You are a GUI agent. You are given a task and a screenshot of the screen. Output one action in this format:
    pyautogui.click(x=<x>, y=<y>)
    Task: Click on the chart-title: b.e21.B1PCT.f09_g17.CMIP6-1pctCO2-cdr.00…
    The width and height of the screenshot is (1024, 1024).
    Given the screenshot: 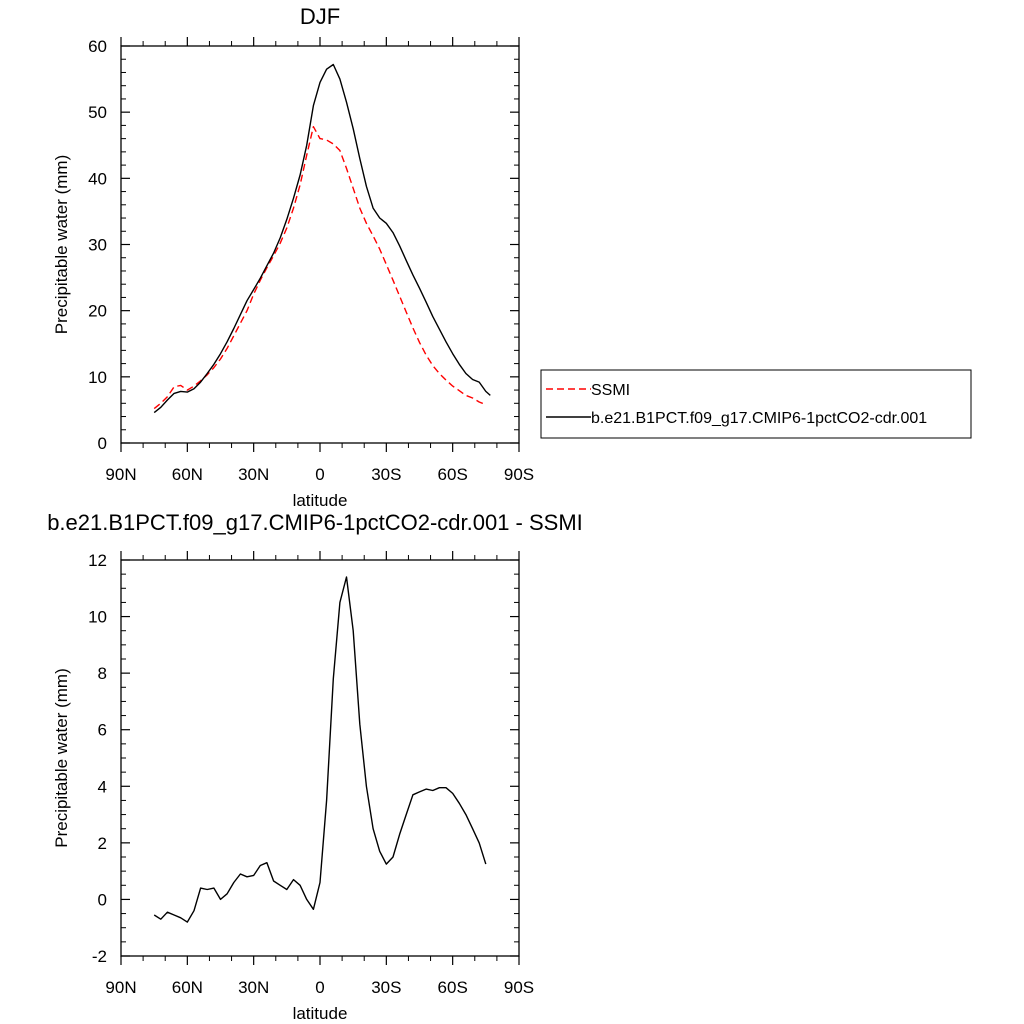 What is the action you would take?
    pyautogui.click(x=315, y=522)
    